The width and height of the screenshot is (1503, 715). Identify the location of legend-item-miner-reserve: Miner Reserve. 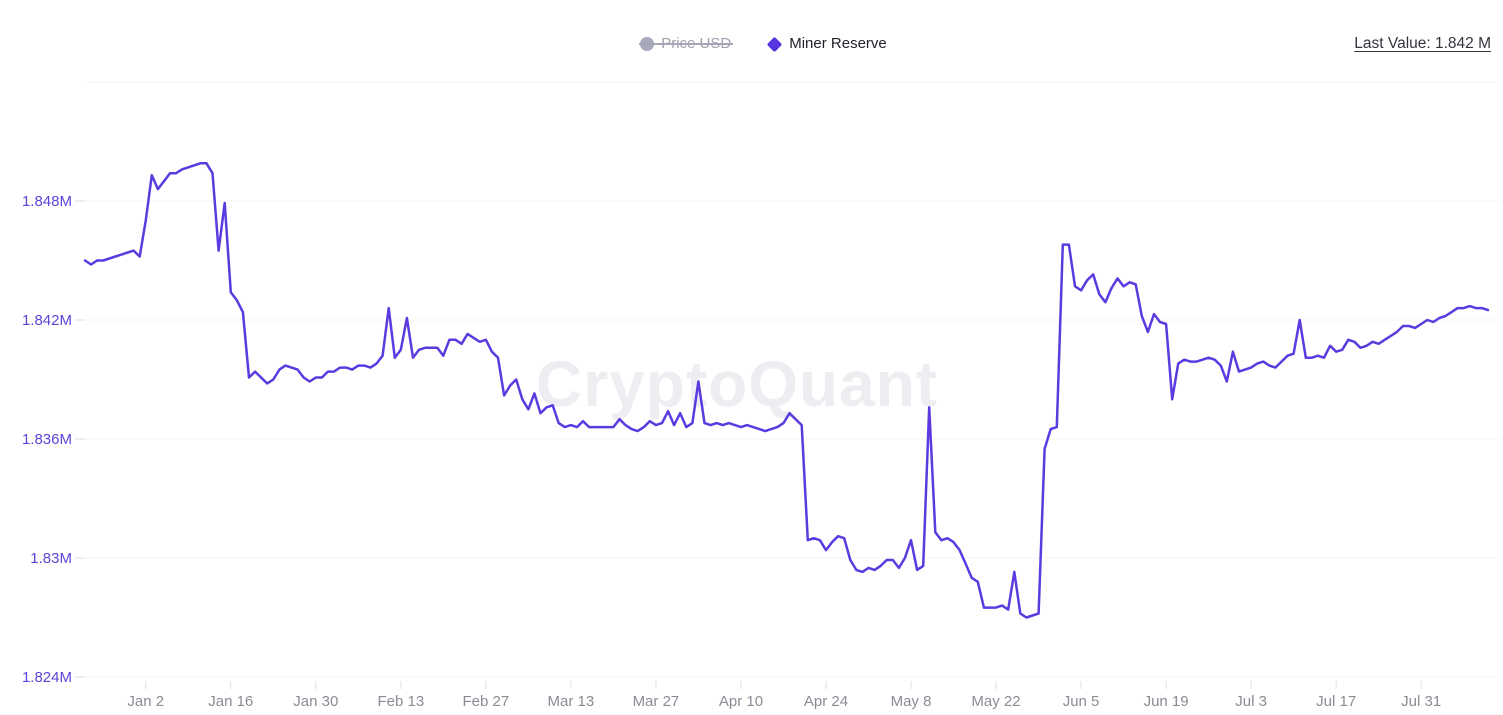
(826, 44).